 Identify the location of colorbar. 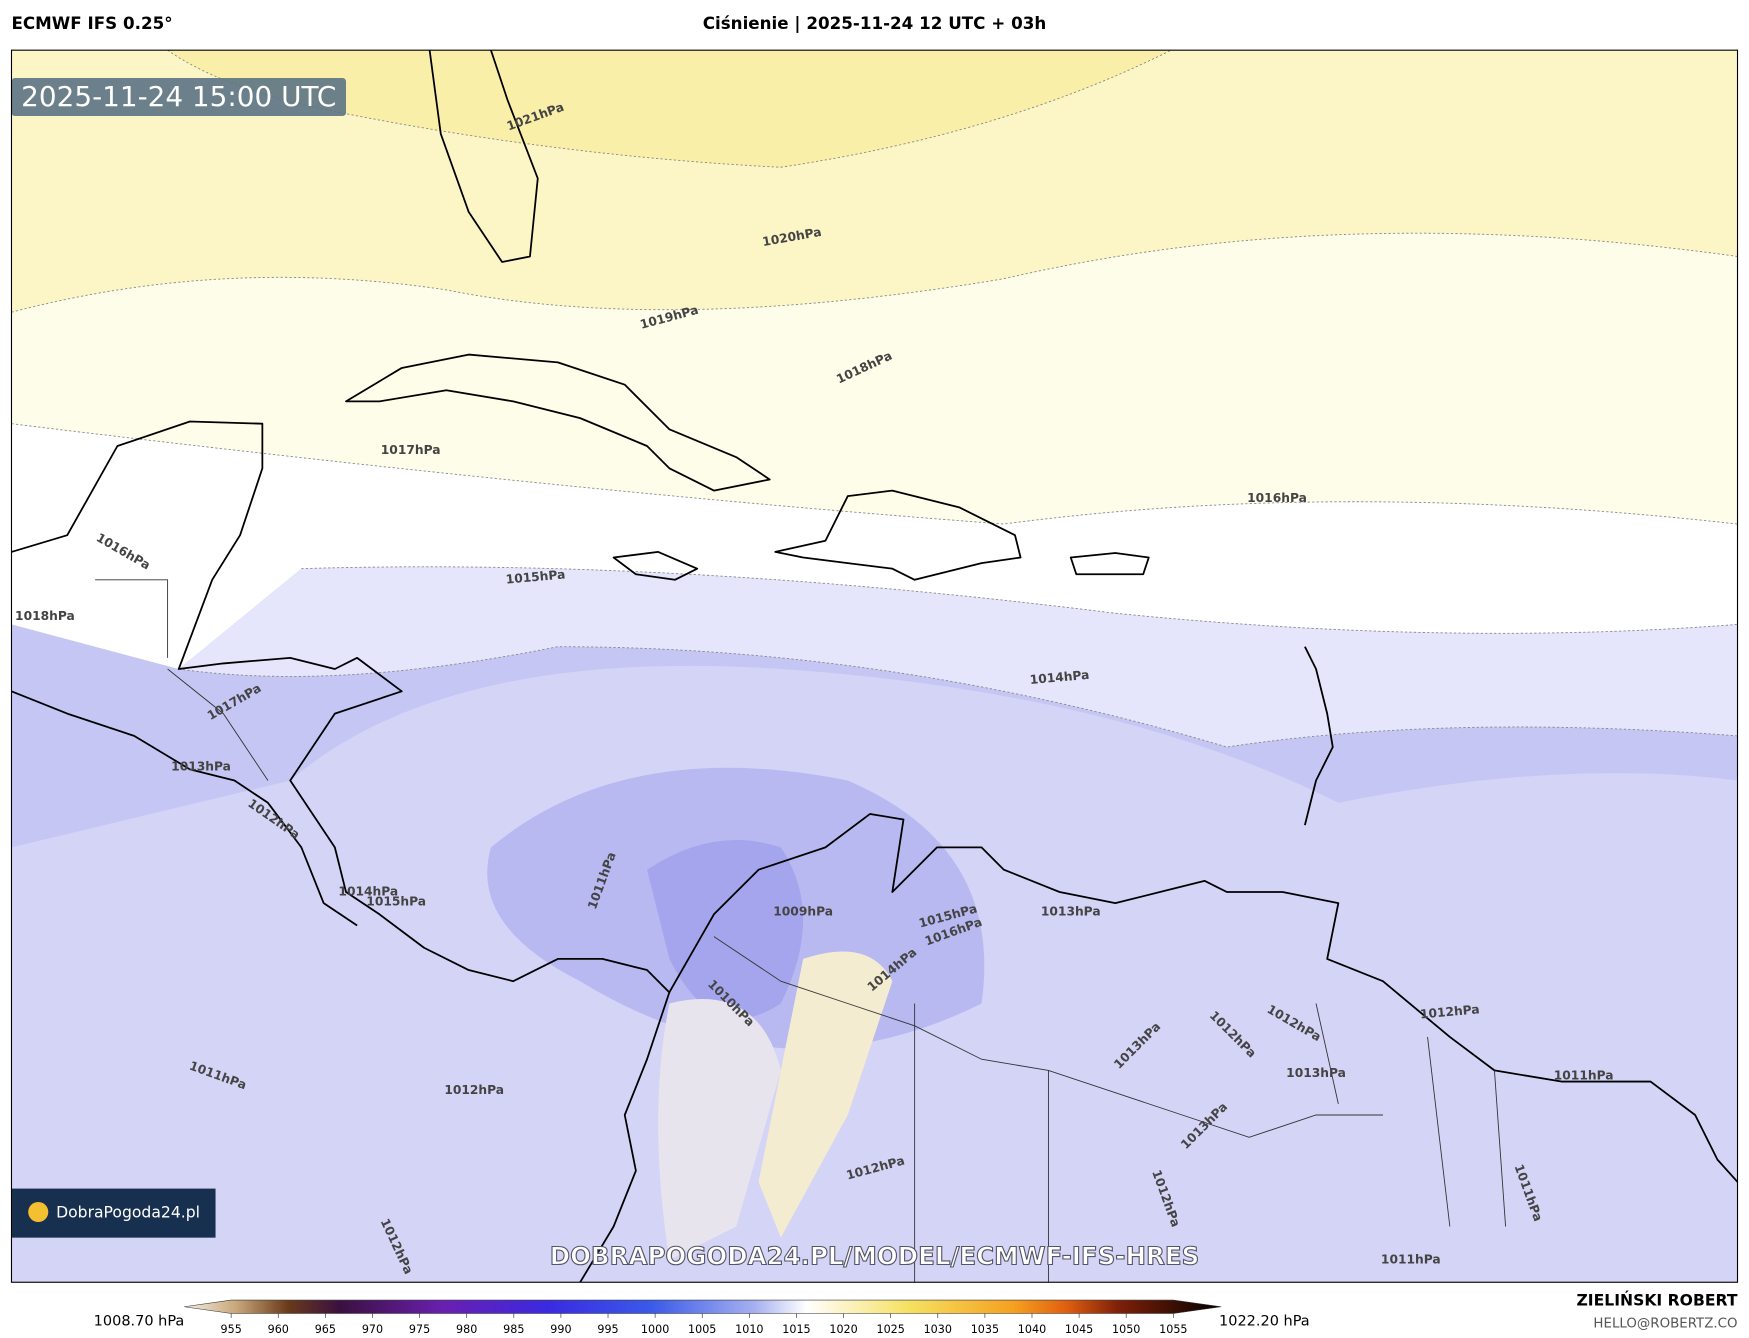
(703, 1306).